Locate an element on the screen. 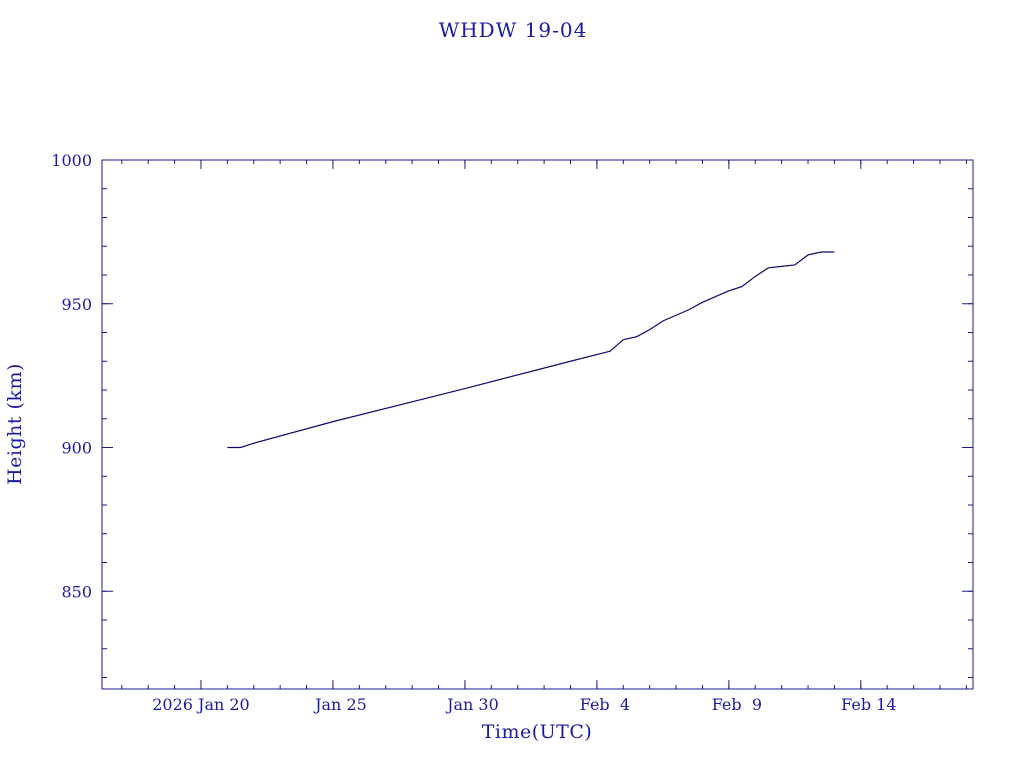 The height and width of the screenshot is (768, 1024). y-tick-label: 900 is located at coordinates (76, 448).